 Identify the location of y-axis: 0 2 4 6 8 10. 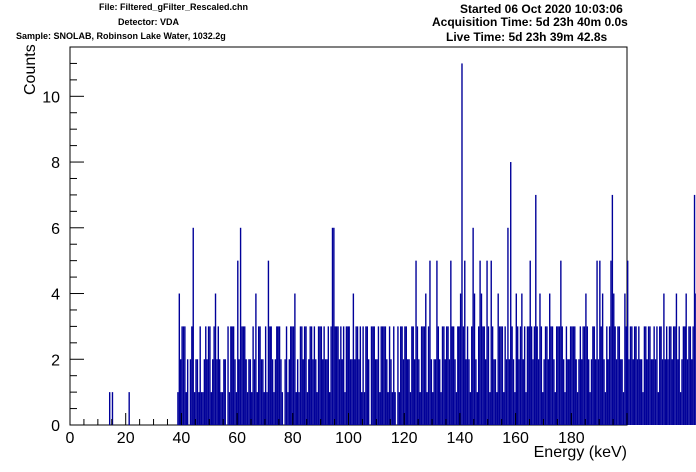
(63, 240).